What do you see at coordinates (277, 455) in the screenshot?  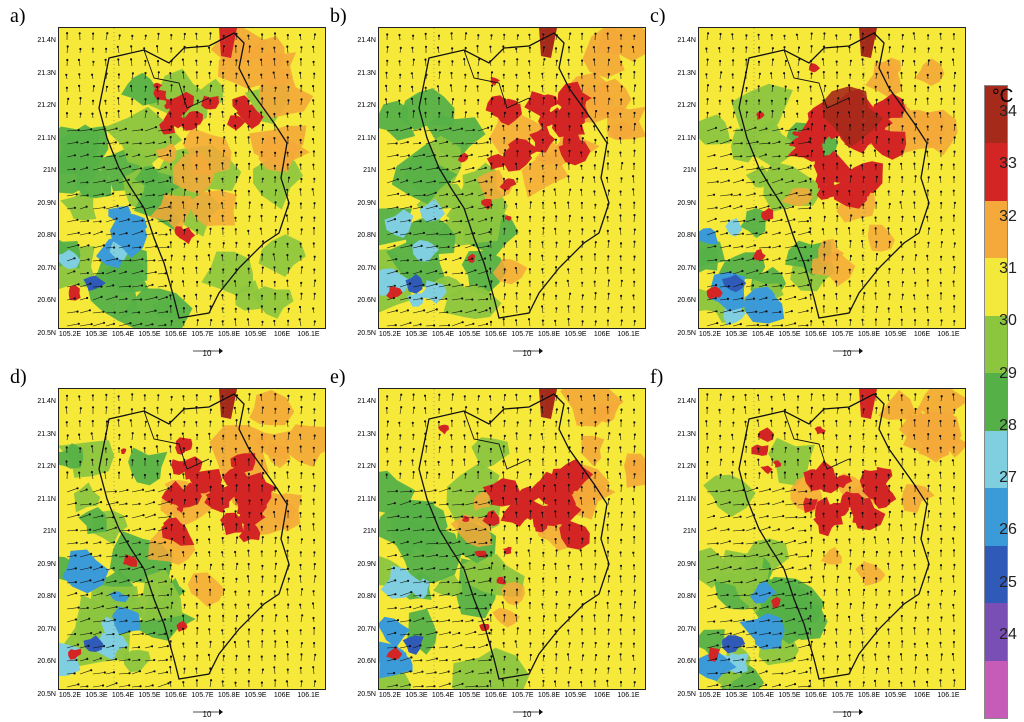 I see `warm-zone` at bounding box center [277, 455].